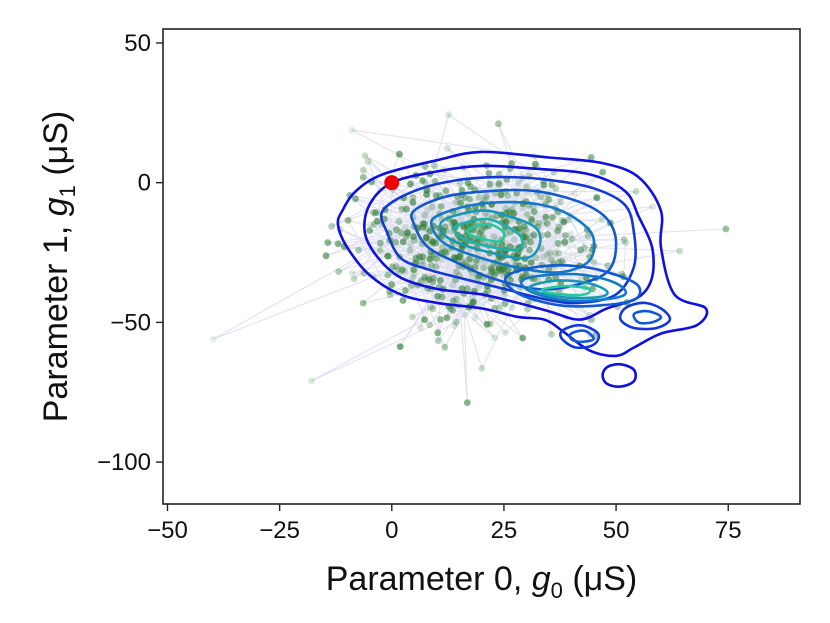 The width and height of the screenshot is (830, 623). I want to click on y-tick-label: 50, so click(137, 43).